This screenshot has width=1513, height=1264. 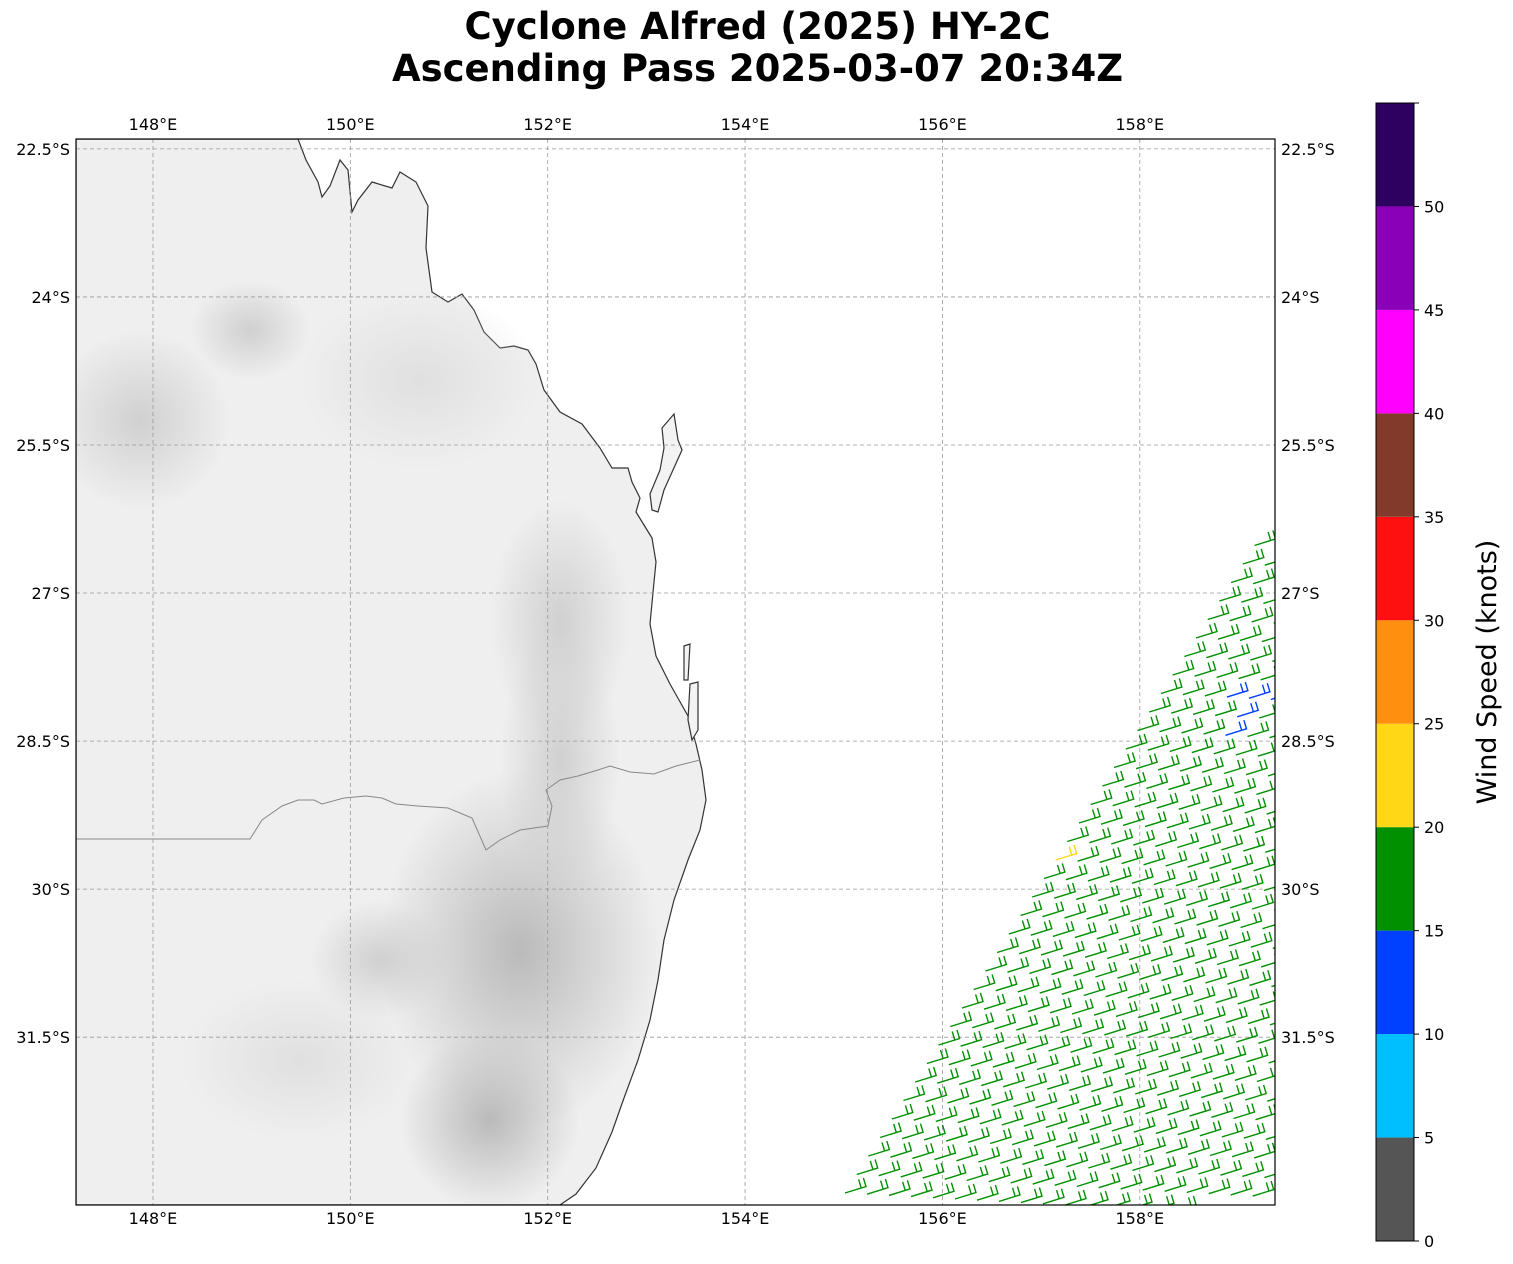 What do you see at coordinates (693, 711) in the screenshot?
I see `stradbroke-island` at bounding box center [693, 711].